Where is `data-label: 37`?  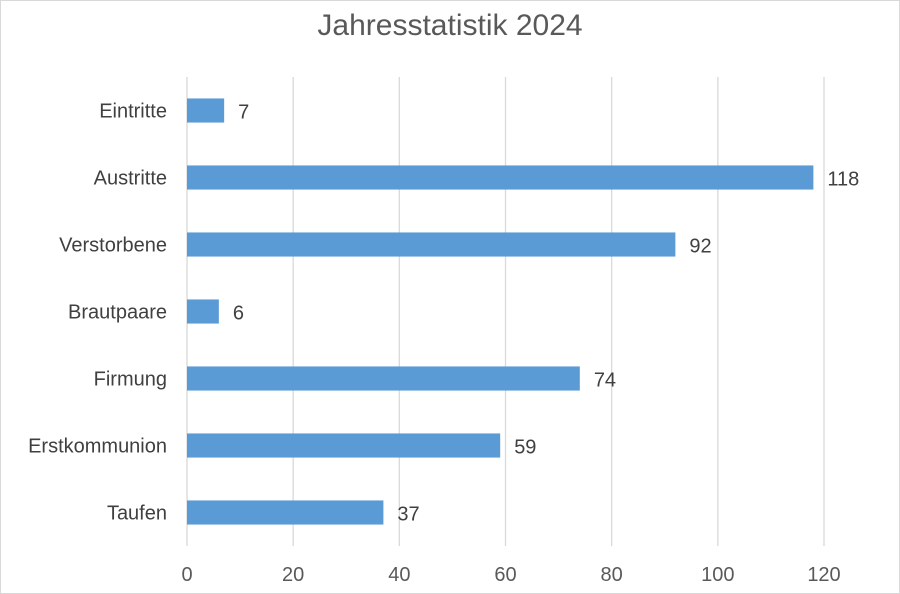 data-label: 37 is located at coordinates (408, 515).